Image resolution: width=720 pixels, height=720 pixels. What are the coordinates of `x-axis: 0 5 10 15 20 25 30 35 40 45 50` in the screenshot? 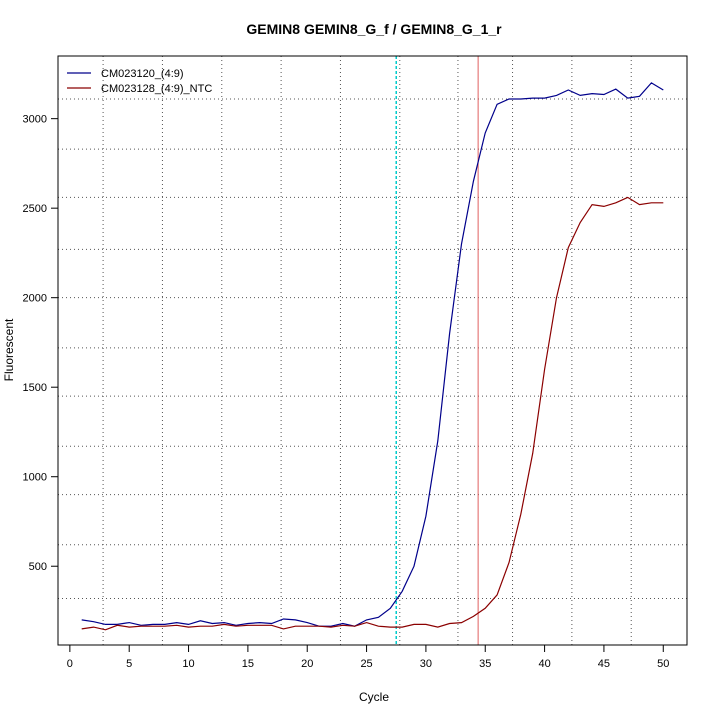 It's located at (368, 657).